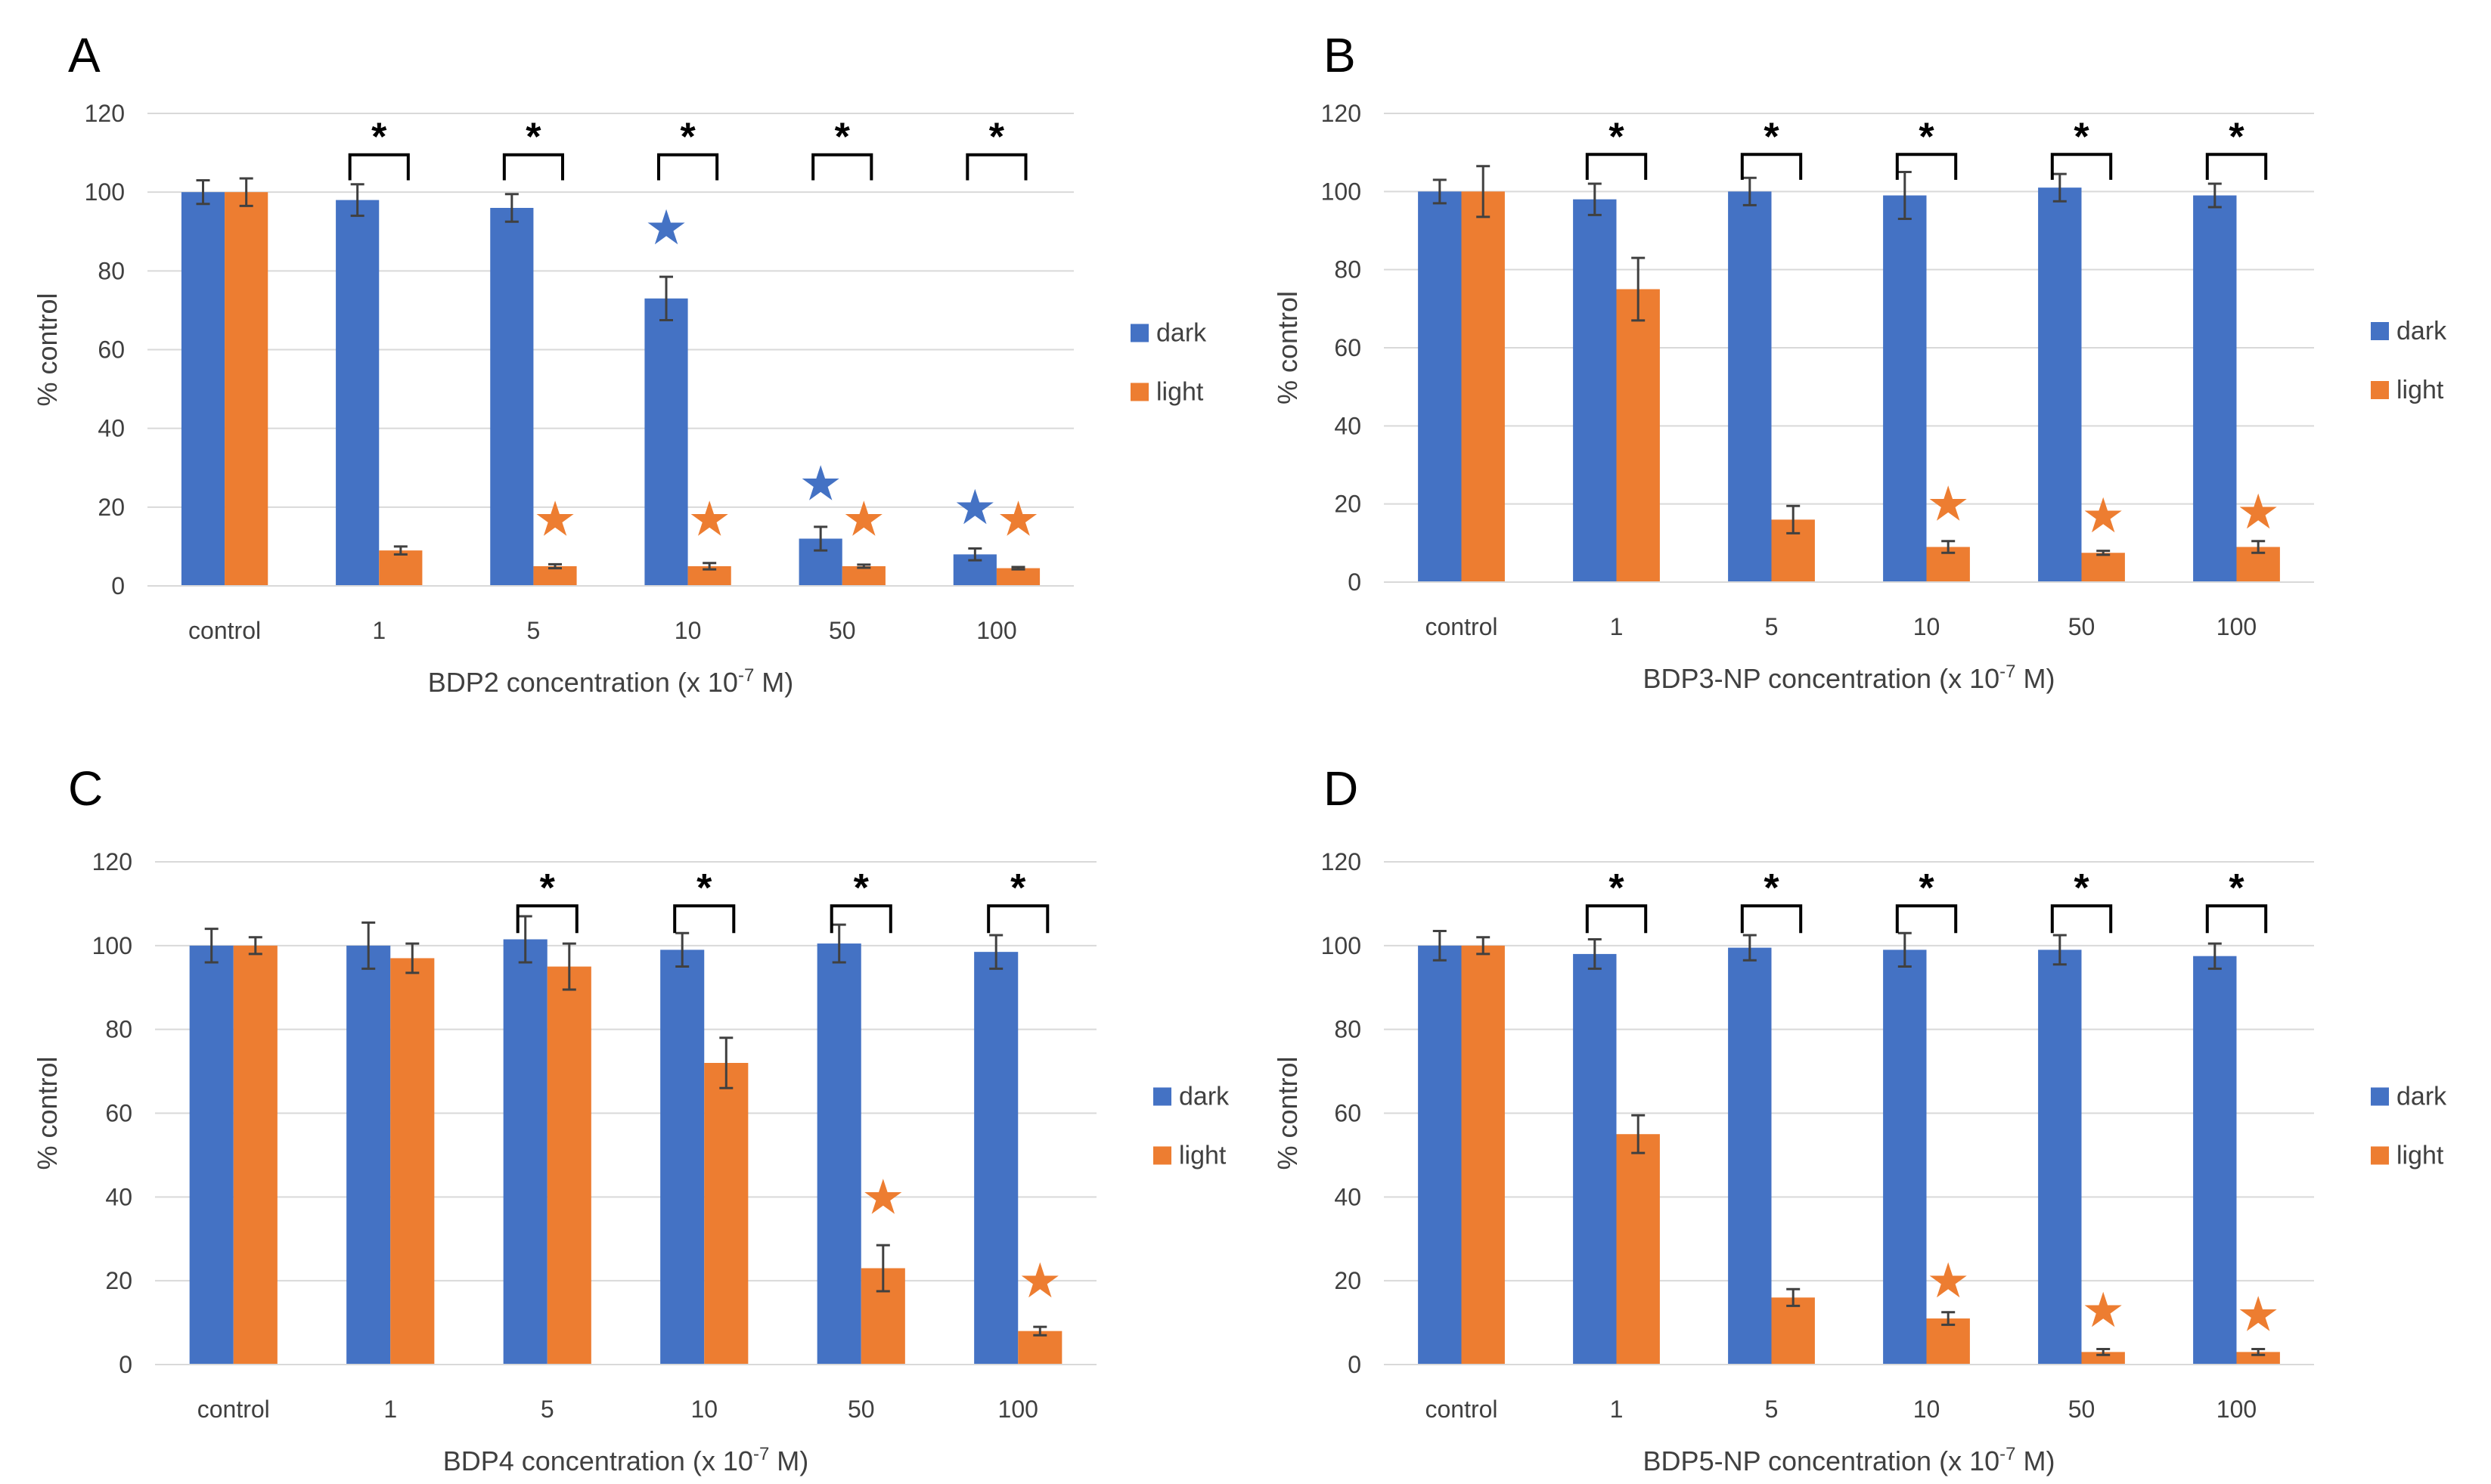  Describe the element at coordinates (1339, 55) in the screenshot. I see `panel-letter-b: B` at that location.